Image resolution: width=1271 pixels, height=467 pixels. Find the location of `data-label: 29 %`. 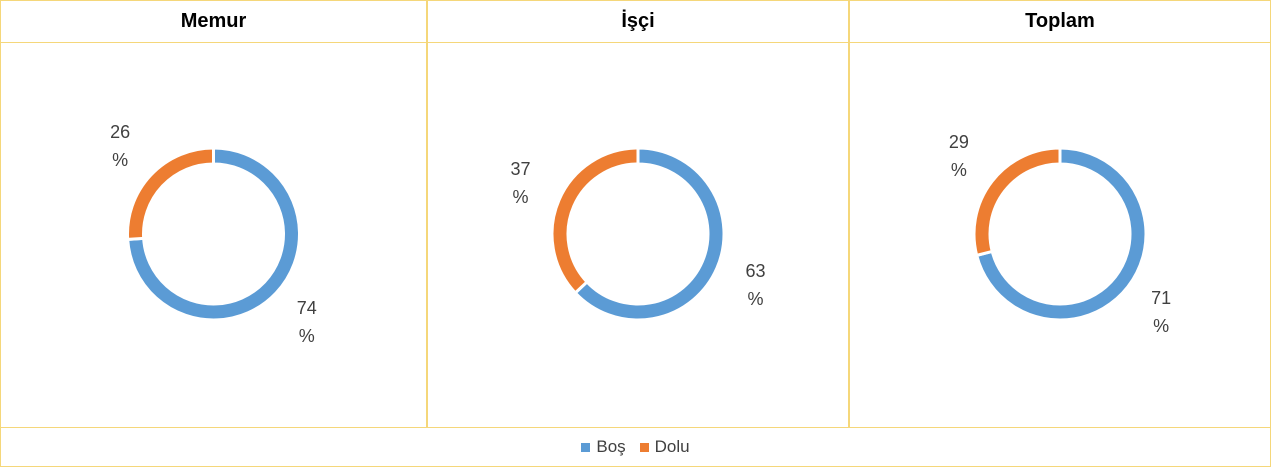

data-label: 29 % is located at coordinates (958, 155).